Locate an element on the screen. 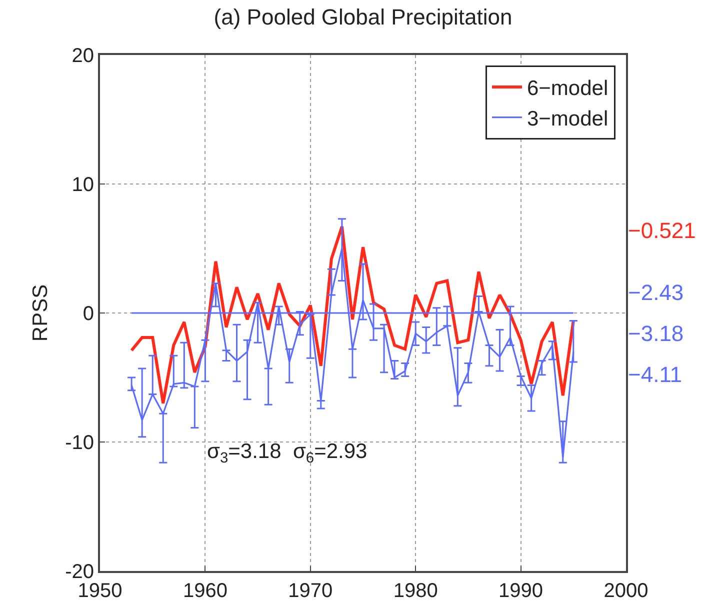 This screenshot has width=726, height=611. y-tick-label: 0 is located at coordinates (88, 314).